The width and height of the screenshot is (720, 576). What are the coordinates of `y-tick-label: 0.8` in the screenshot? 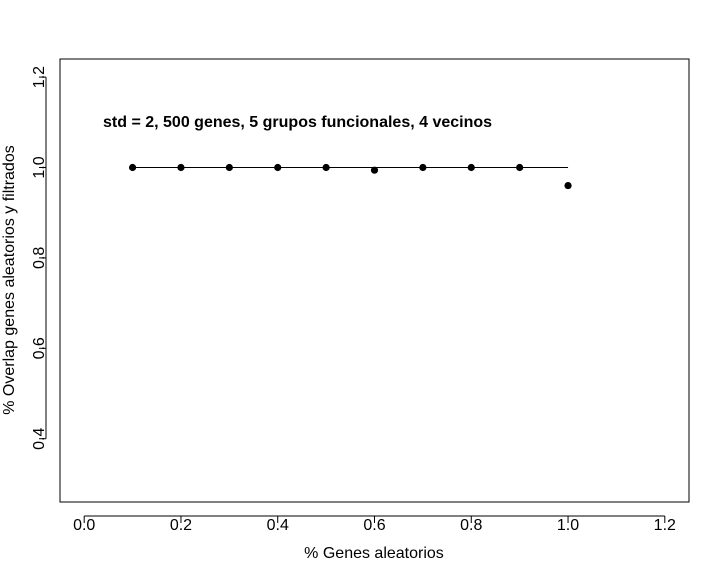 It's located at (39, 258).